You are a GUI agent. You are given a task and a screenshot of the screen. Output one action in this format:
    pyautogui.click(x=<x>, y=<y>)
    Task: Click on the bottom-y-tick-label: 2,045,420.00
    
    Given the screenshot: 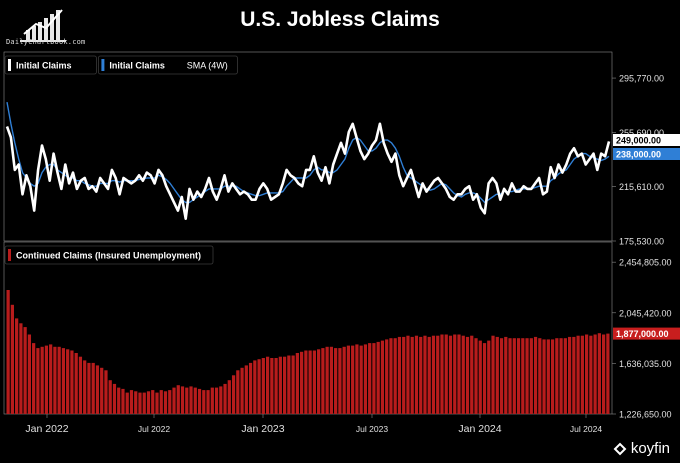 What is the action you would take?
    pyautogui.click(x=645, y=313)
    